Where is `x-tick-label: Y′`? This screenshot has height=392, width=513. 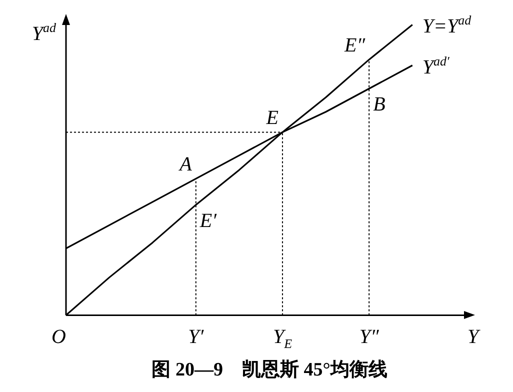 x-tick-label: Y′ is located at coordinates (196, 337).